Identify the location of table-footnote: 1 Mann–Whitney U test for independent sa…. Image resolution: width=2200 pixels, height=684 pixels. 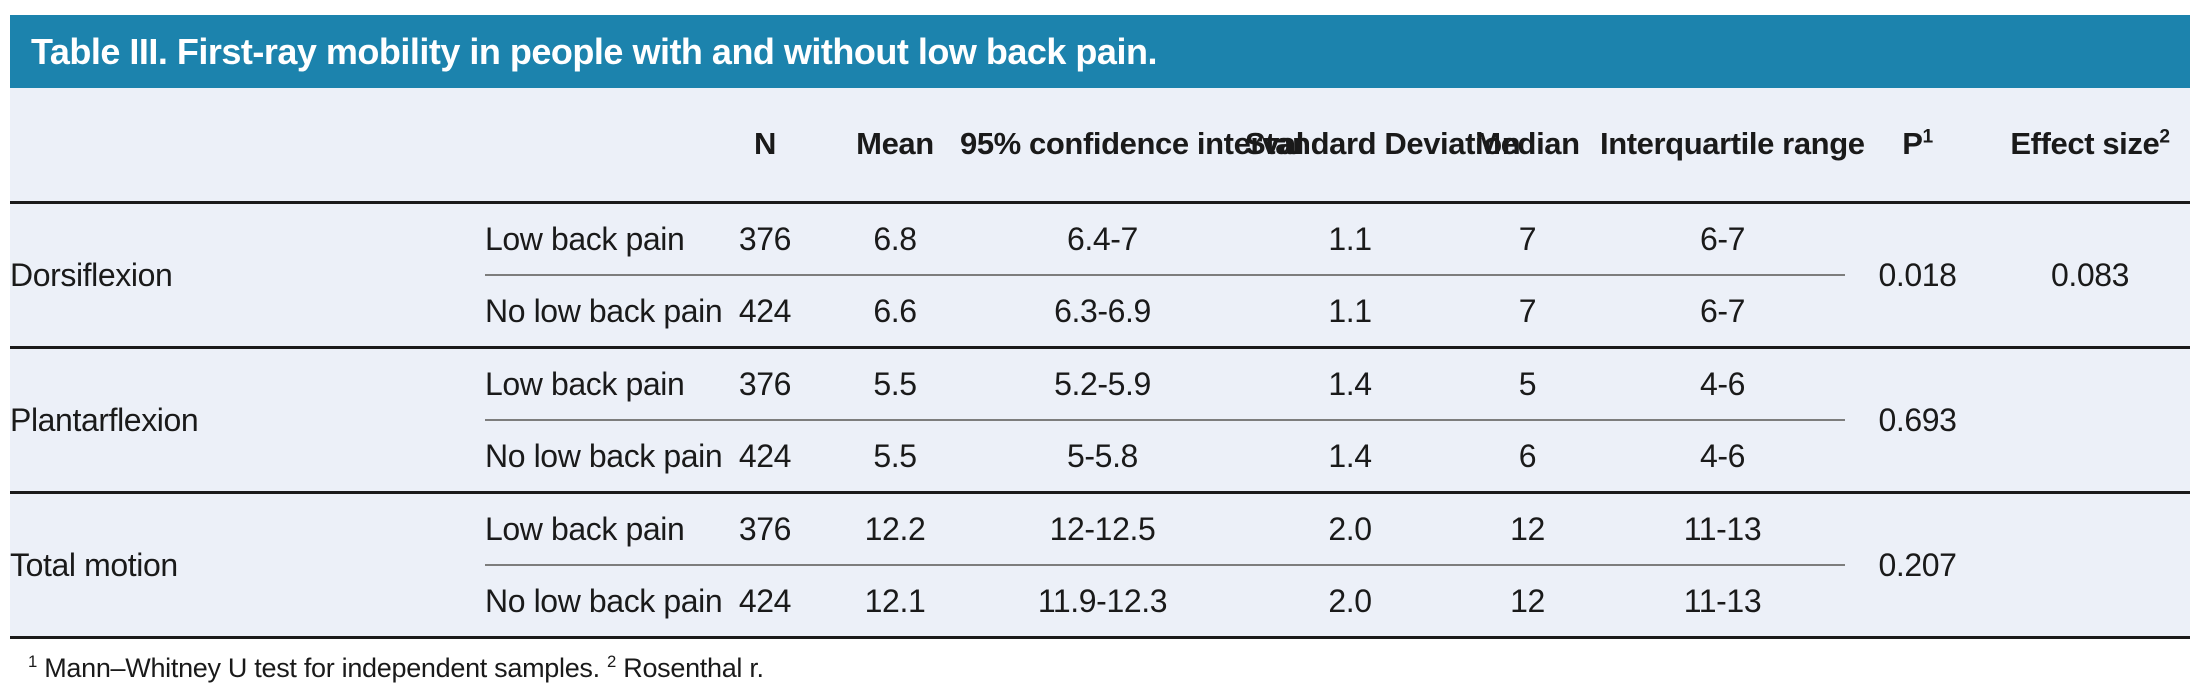
(1100, 668).